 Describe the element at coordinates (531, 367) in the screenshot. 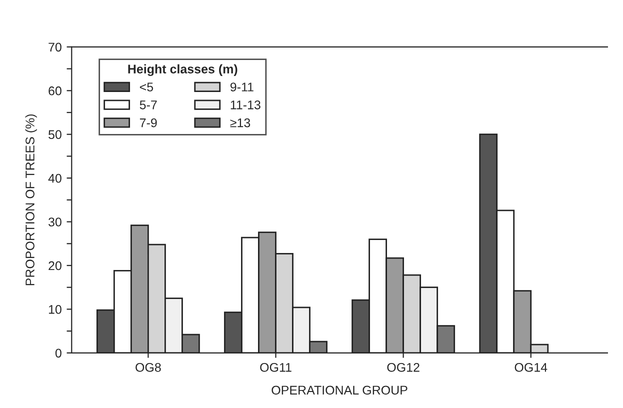

I see `x-tick-label: OG14` at that location.